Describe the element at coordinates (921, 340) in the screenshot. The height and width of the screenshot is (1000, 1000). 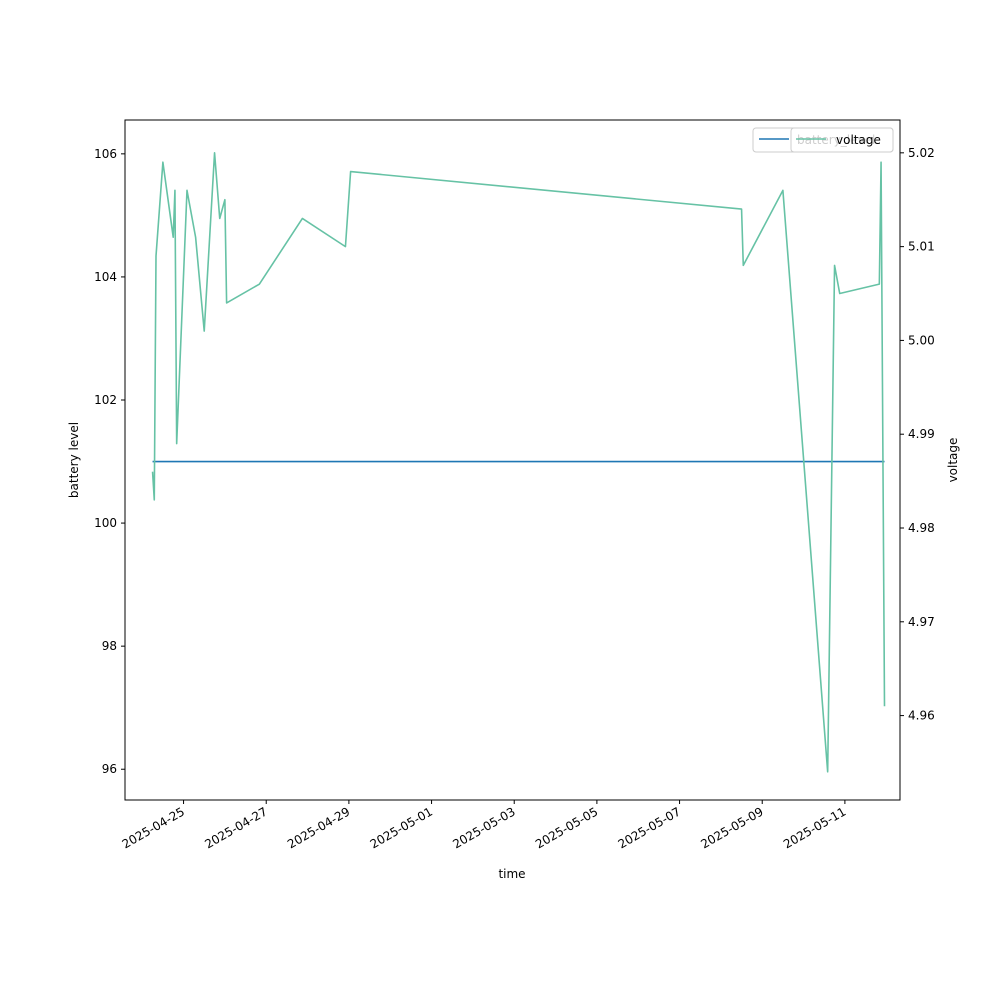
I see `y-right-tick-label-4: 5.00` at that location.